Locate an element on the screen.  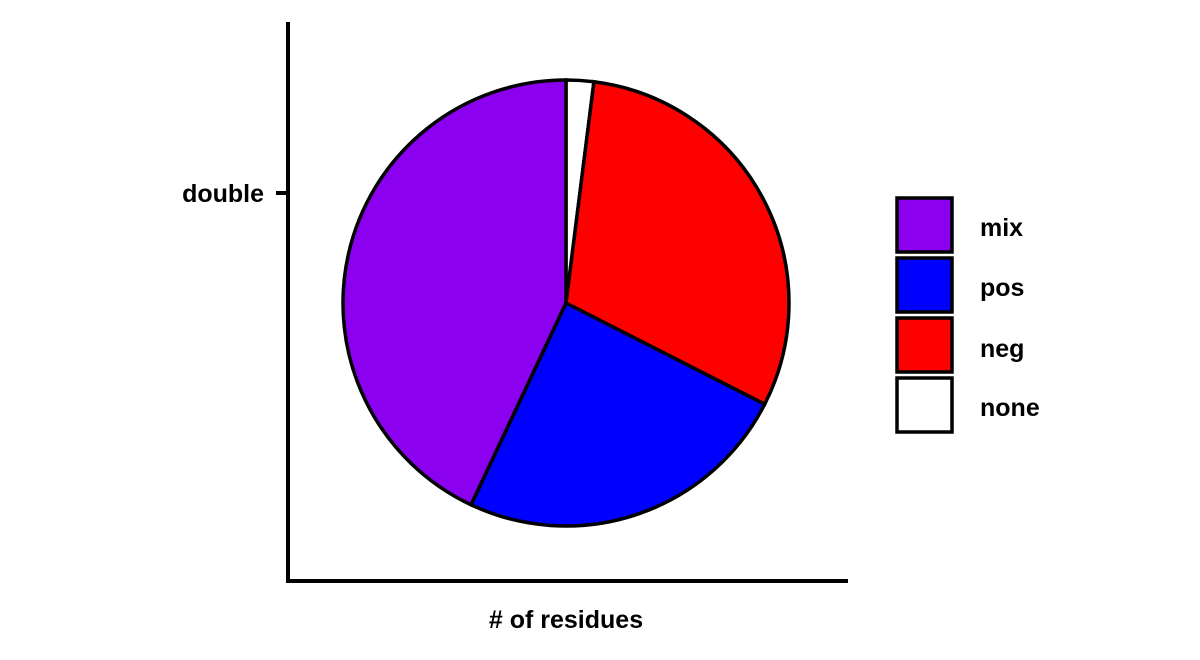
slice-neg is located at coordinates (677, 243).